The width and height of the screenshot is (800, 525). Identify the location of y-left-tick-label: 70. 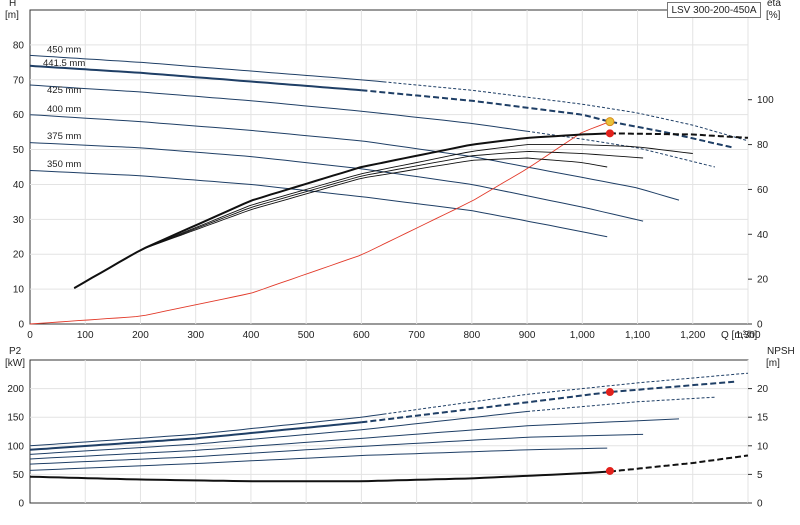
(19, 80).